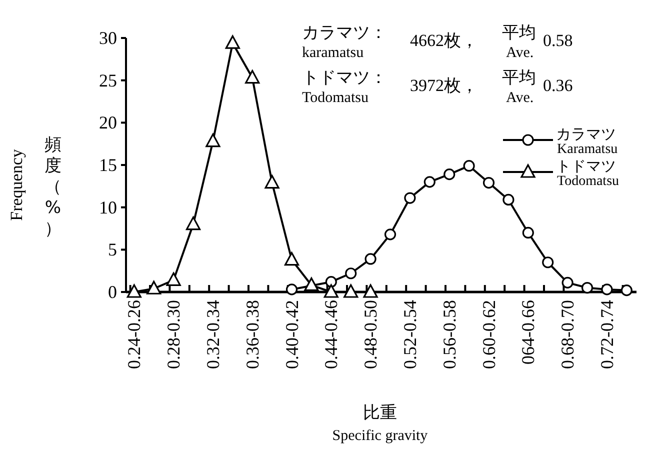  What do you see at coordinates (112, 250) in the screenshot?
I see `y-tick-label: 5` at bounding box center [112, 250].